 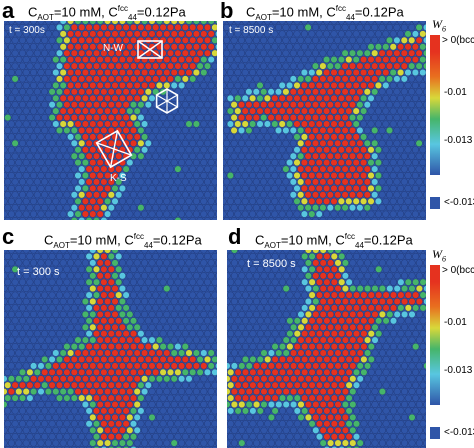 I want to click on colorbar-title-sub: 6, so click(x=444, y=259).